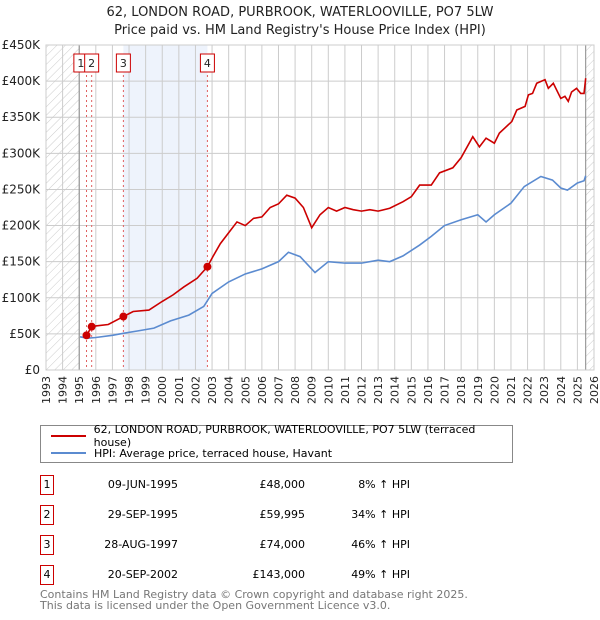 Image resolution: width=600 pixels, height=620 pixels. What do you see at coordinates (142, 484) in the screenshot?
I see `sale-date: 09-JUN-1995` at bounding box center [142, 484].